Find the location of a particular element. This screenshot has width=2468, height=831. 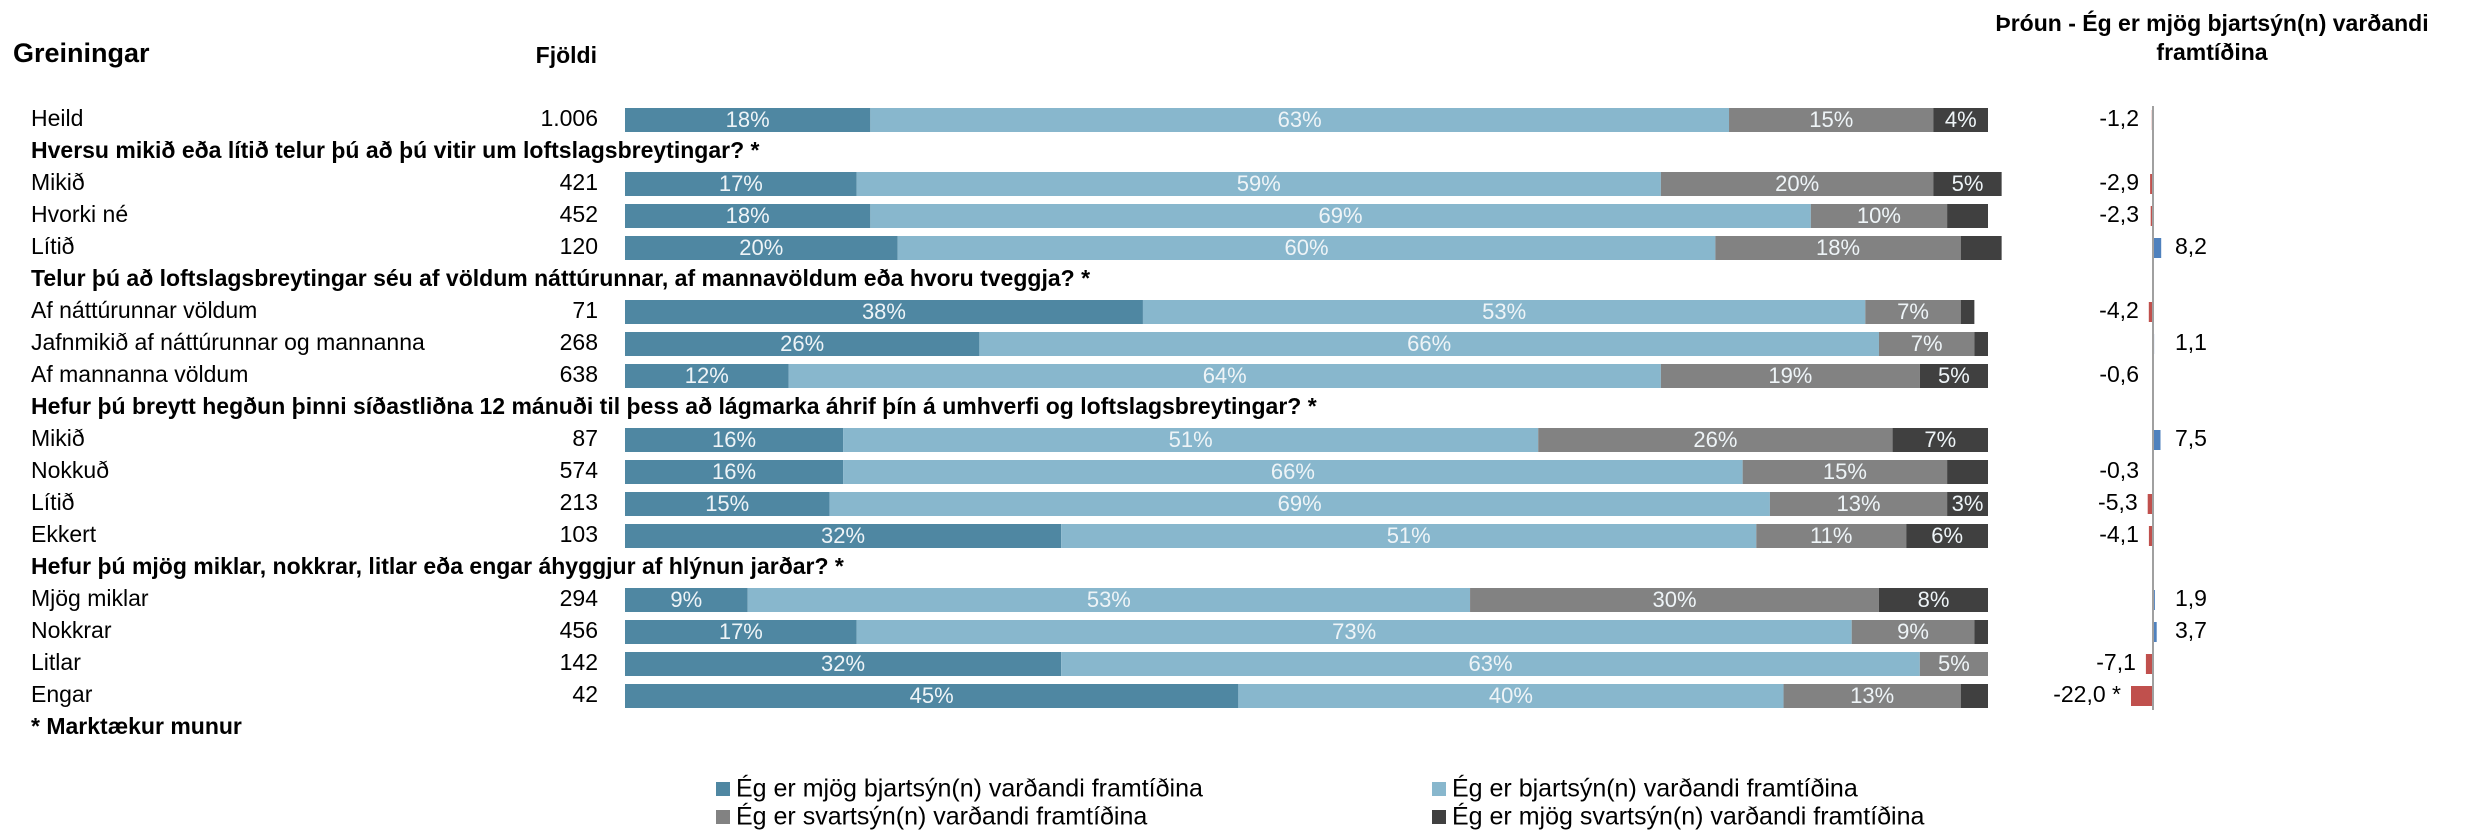

segment-label: 45% is located at coordinates (932, 695).